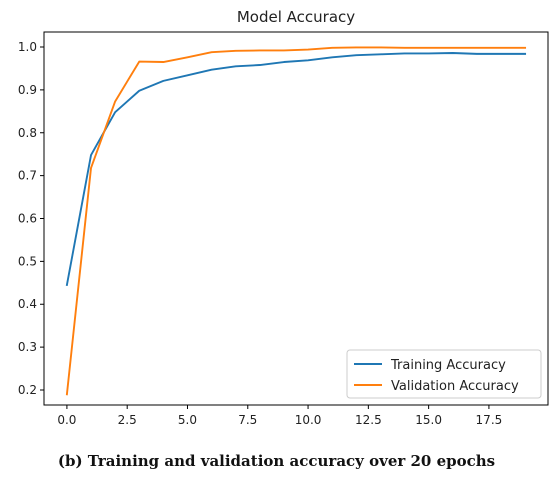  Describe the element at coordinates (66, 420) in the screenshot. I see `x-tick-label: 0.0` at that location.